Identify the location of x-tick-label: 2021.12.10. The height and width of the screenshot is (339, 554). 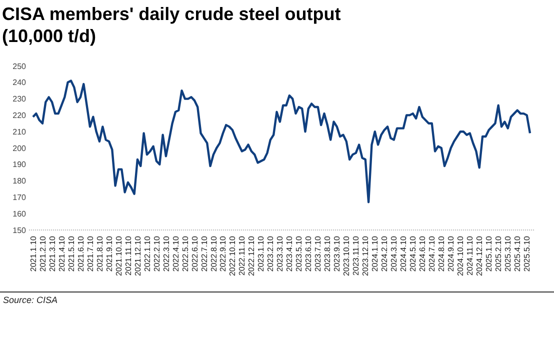
(137, 255).